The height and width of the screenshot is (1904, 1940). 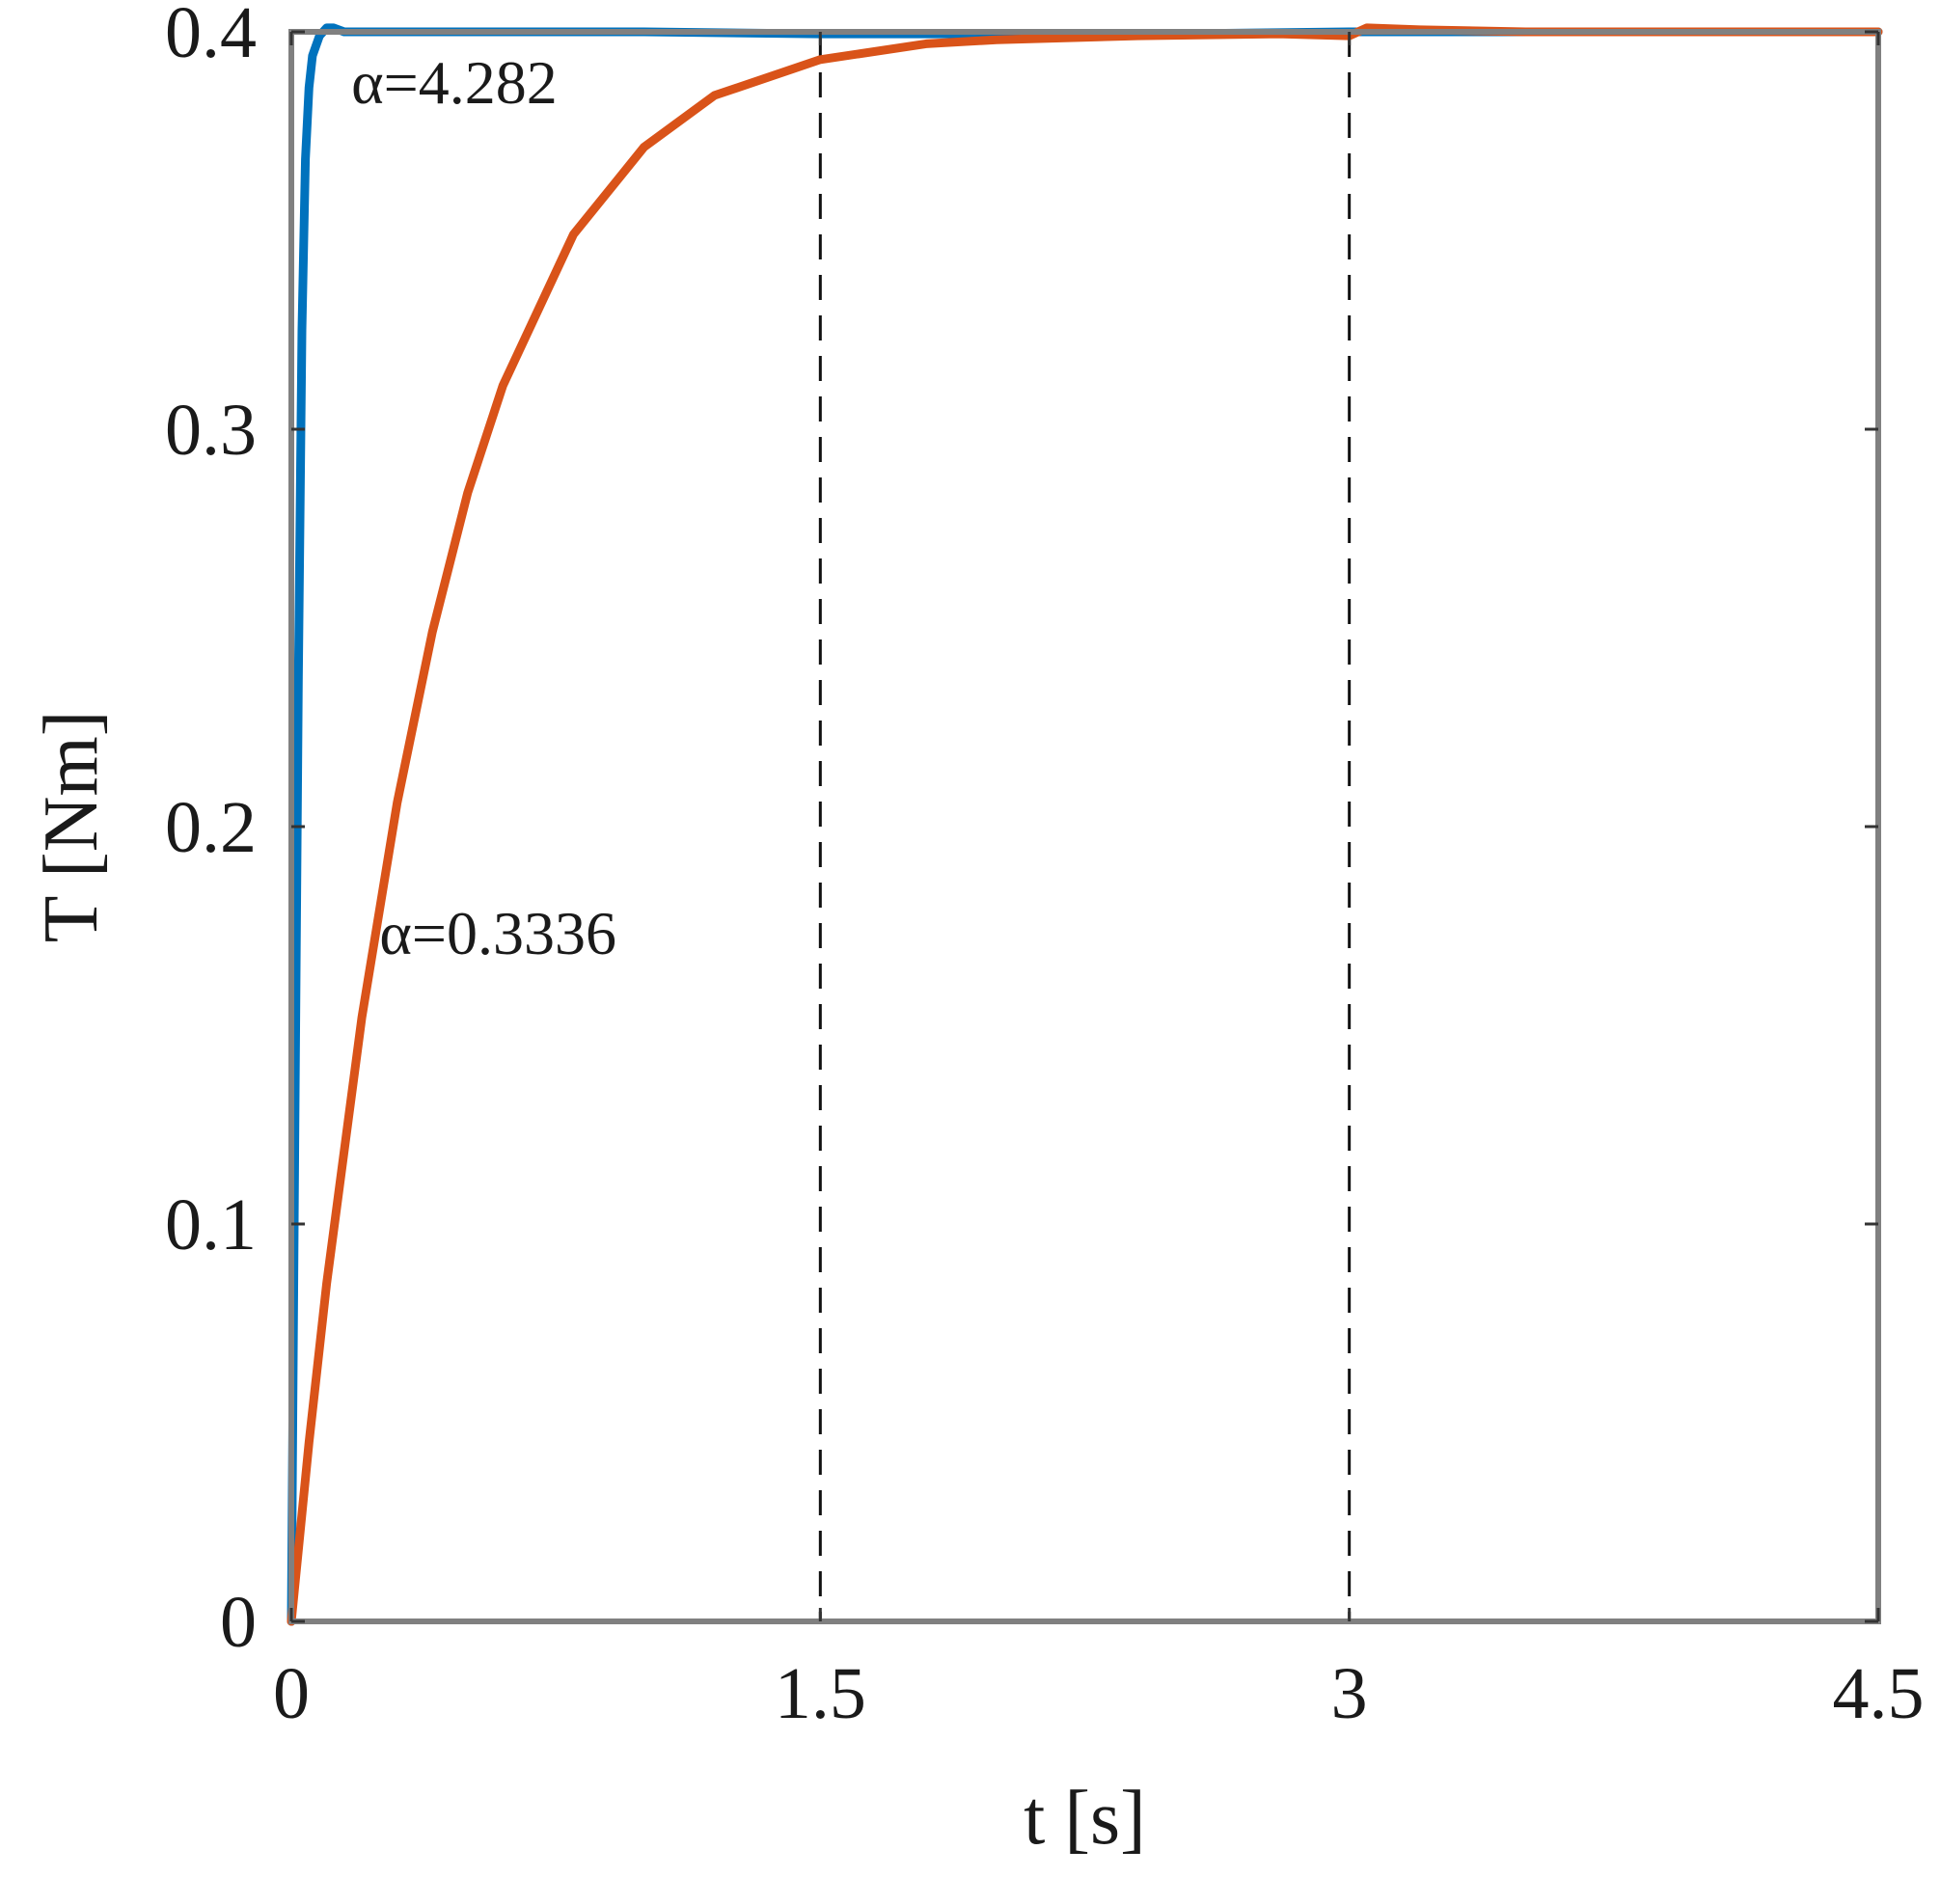 What do you see at coordinates (211, 36) in the screenshot?
I see `y-tick-label-4: 0.4` at bounding box center [211, 36].